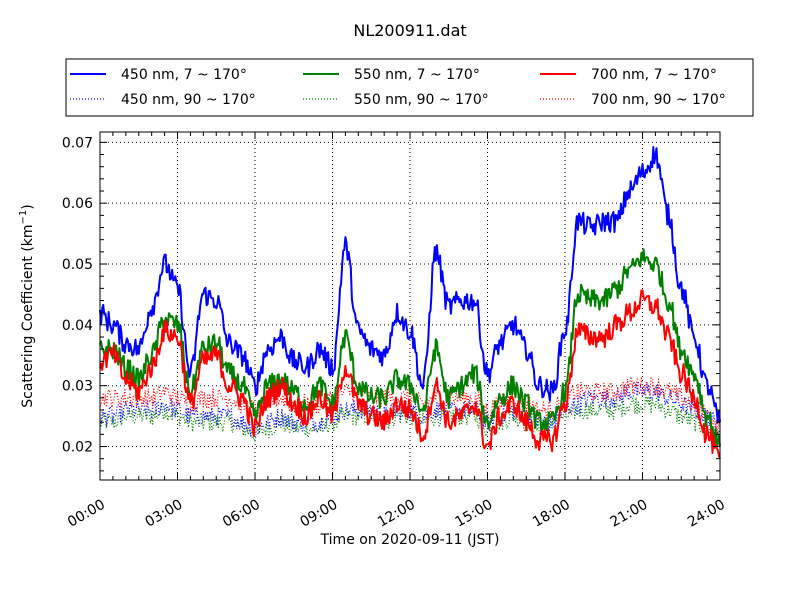  What do you see at coordinates (654, 75) in the screenshot?
I see `legend-label: 700 nm, 7 ~ 170°` at bounding box center [654, 75].